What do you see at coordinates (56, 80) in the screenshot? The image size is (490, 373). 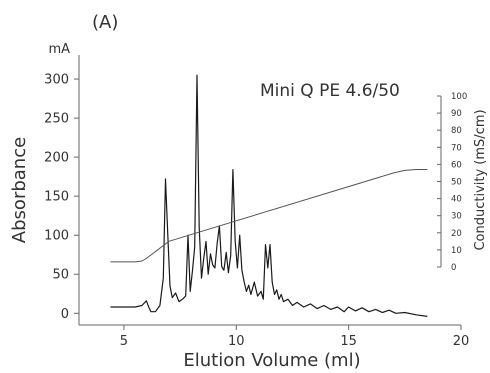 I see `y-tick-label: 300` at bounding box center [56, 80].